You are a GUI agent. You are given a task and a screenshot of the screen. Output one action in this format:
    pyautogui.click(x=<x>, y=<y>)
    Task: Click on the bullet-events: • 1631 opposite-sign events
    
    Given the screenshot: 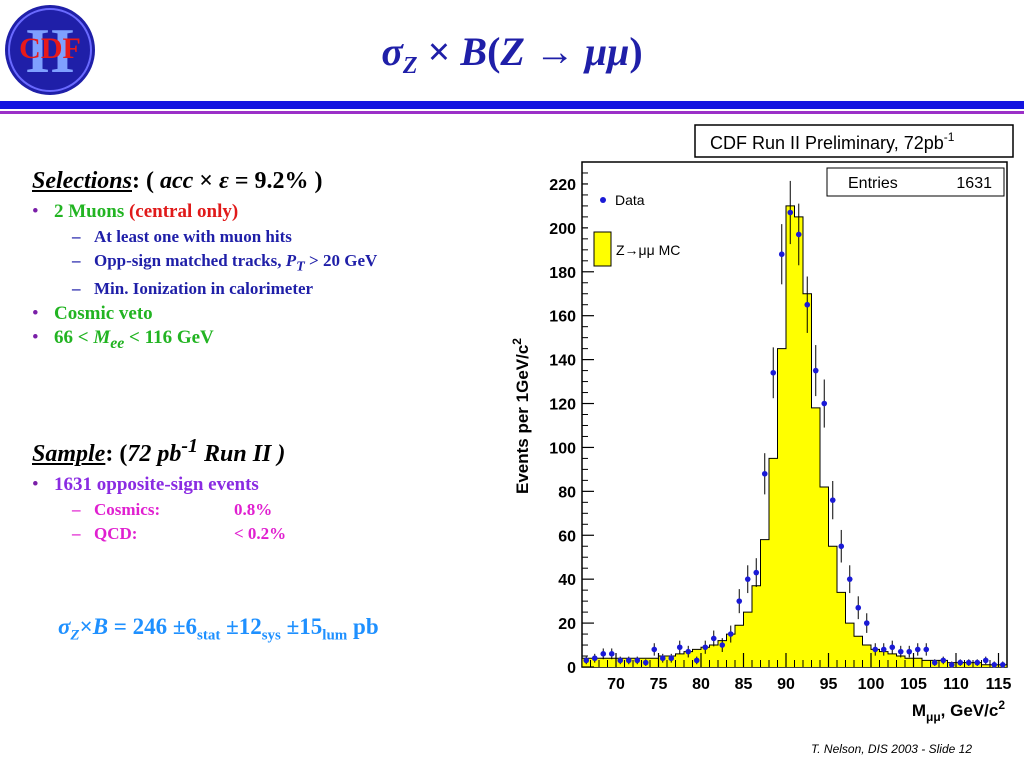 What is the action you would take?
    pyautogui.click(x=145, y=485)
    